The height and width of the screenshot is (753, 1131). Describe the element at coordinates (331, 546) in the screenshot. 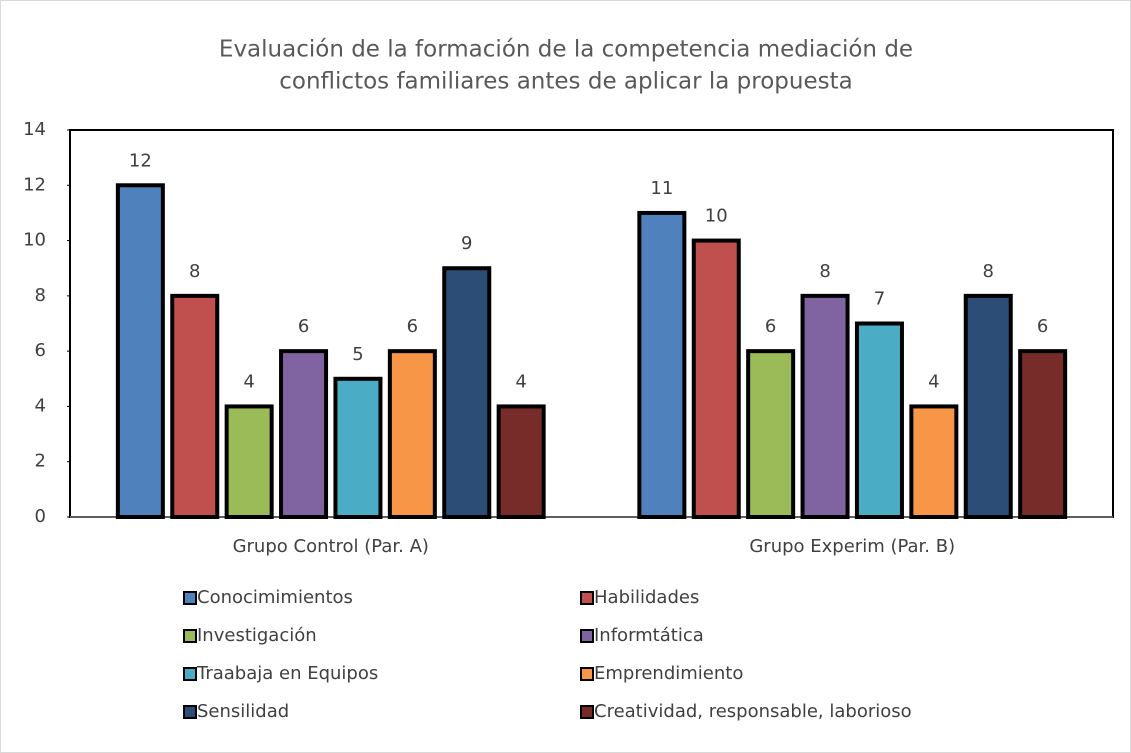

I see `x-tick-label: Grupo Control (Par. A)` at that location.